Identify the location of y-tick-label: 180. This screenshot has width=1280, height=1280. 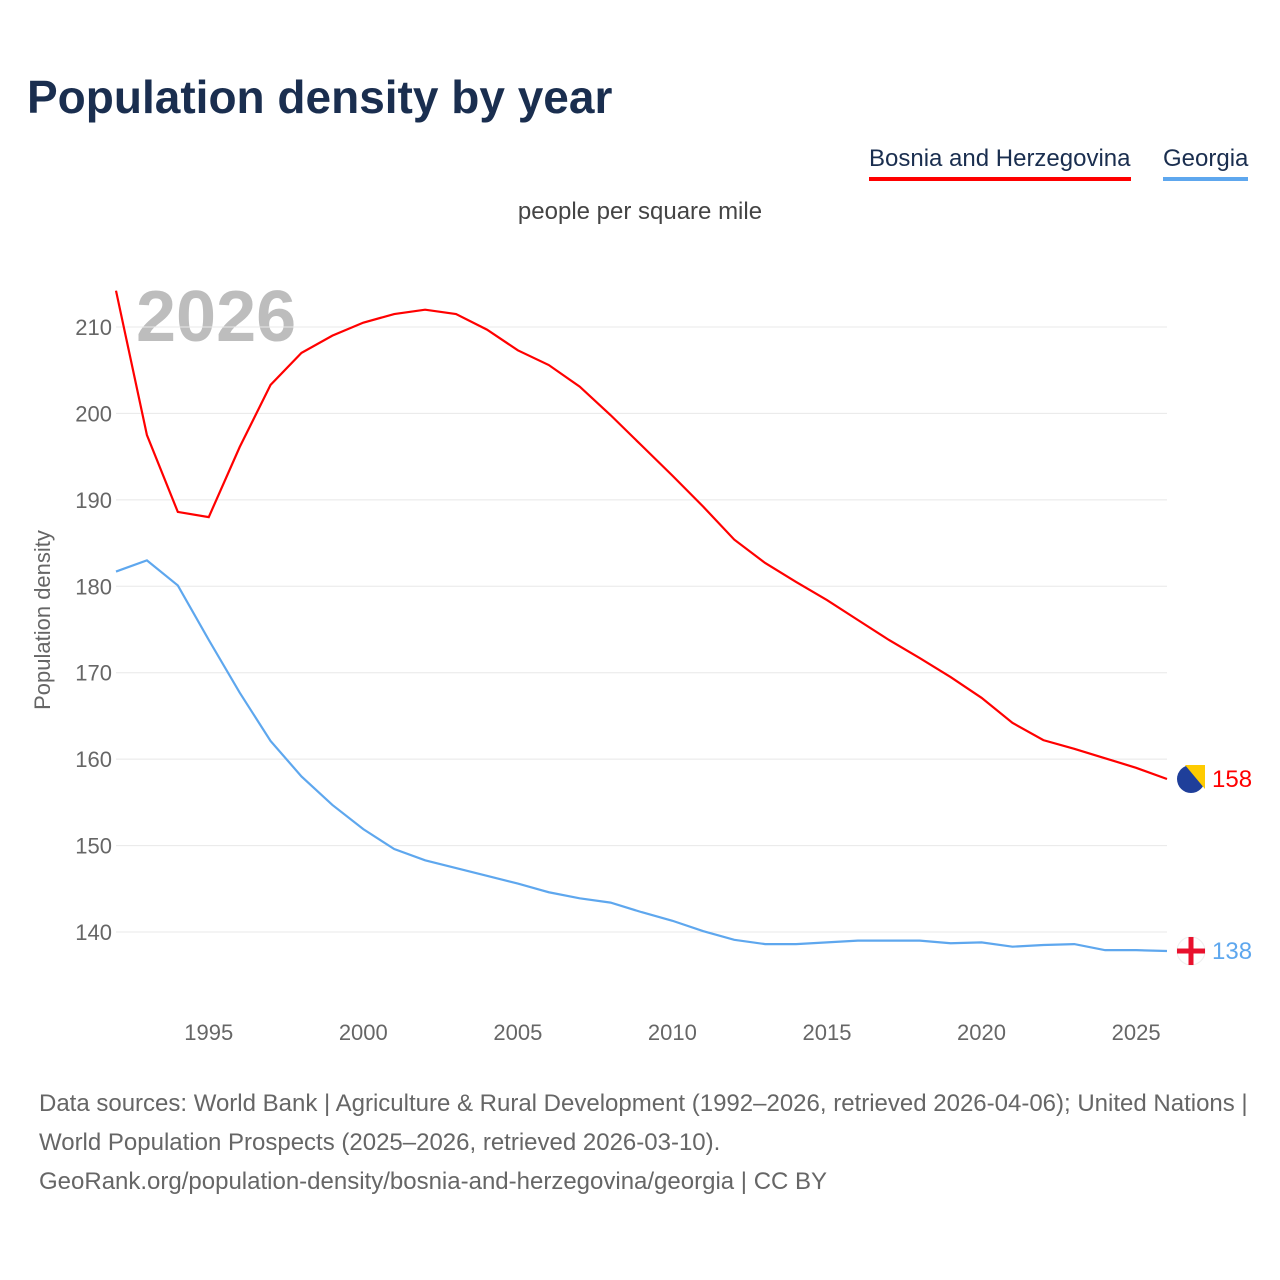
(93, 586).